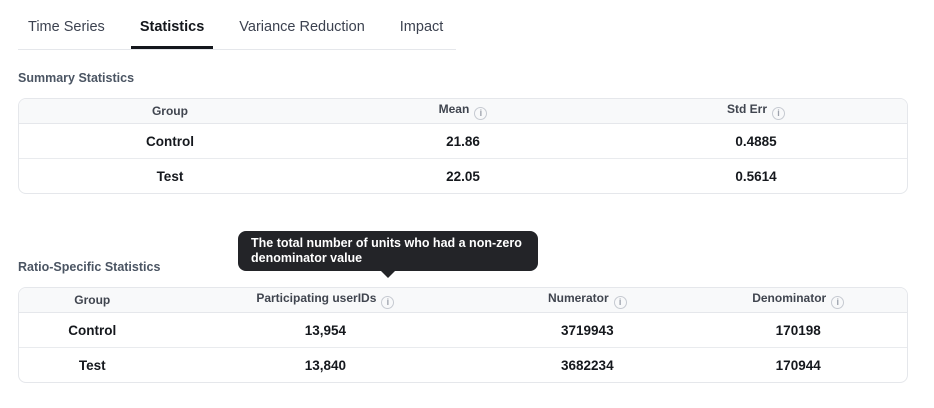  Describe the element at coordinates (325, 330) in the screenshot. I see `cell-participating-userids: 13,954` at that location.